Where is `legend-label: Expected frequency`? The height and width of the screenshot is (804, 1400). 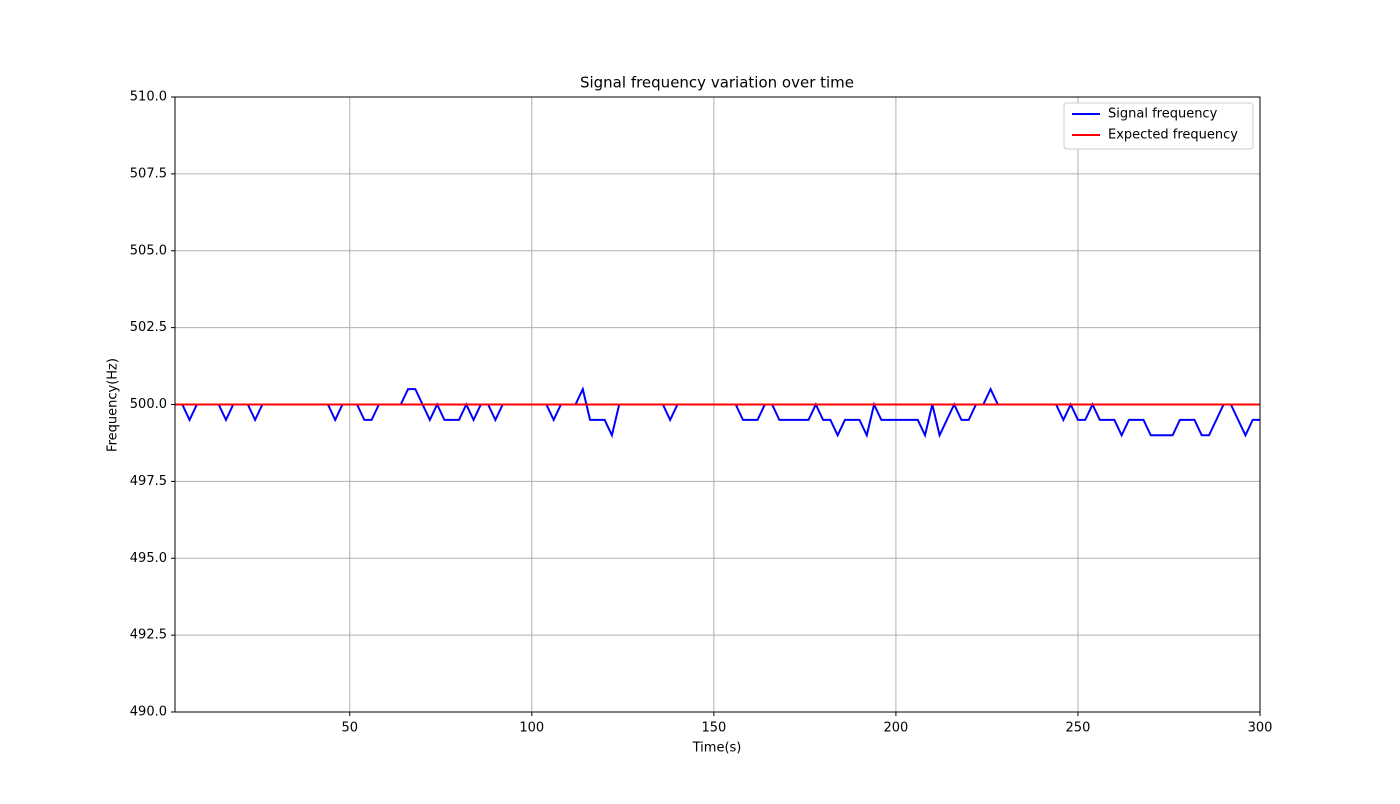 legend-label: Expected frequency is located at coordinates (1173, 135).